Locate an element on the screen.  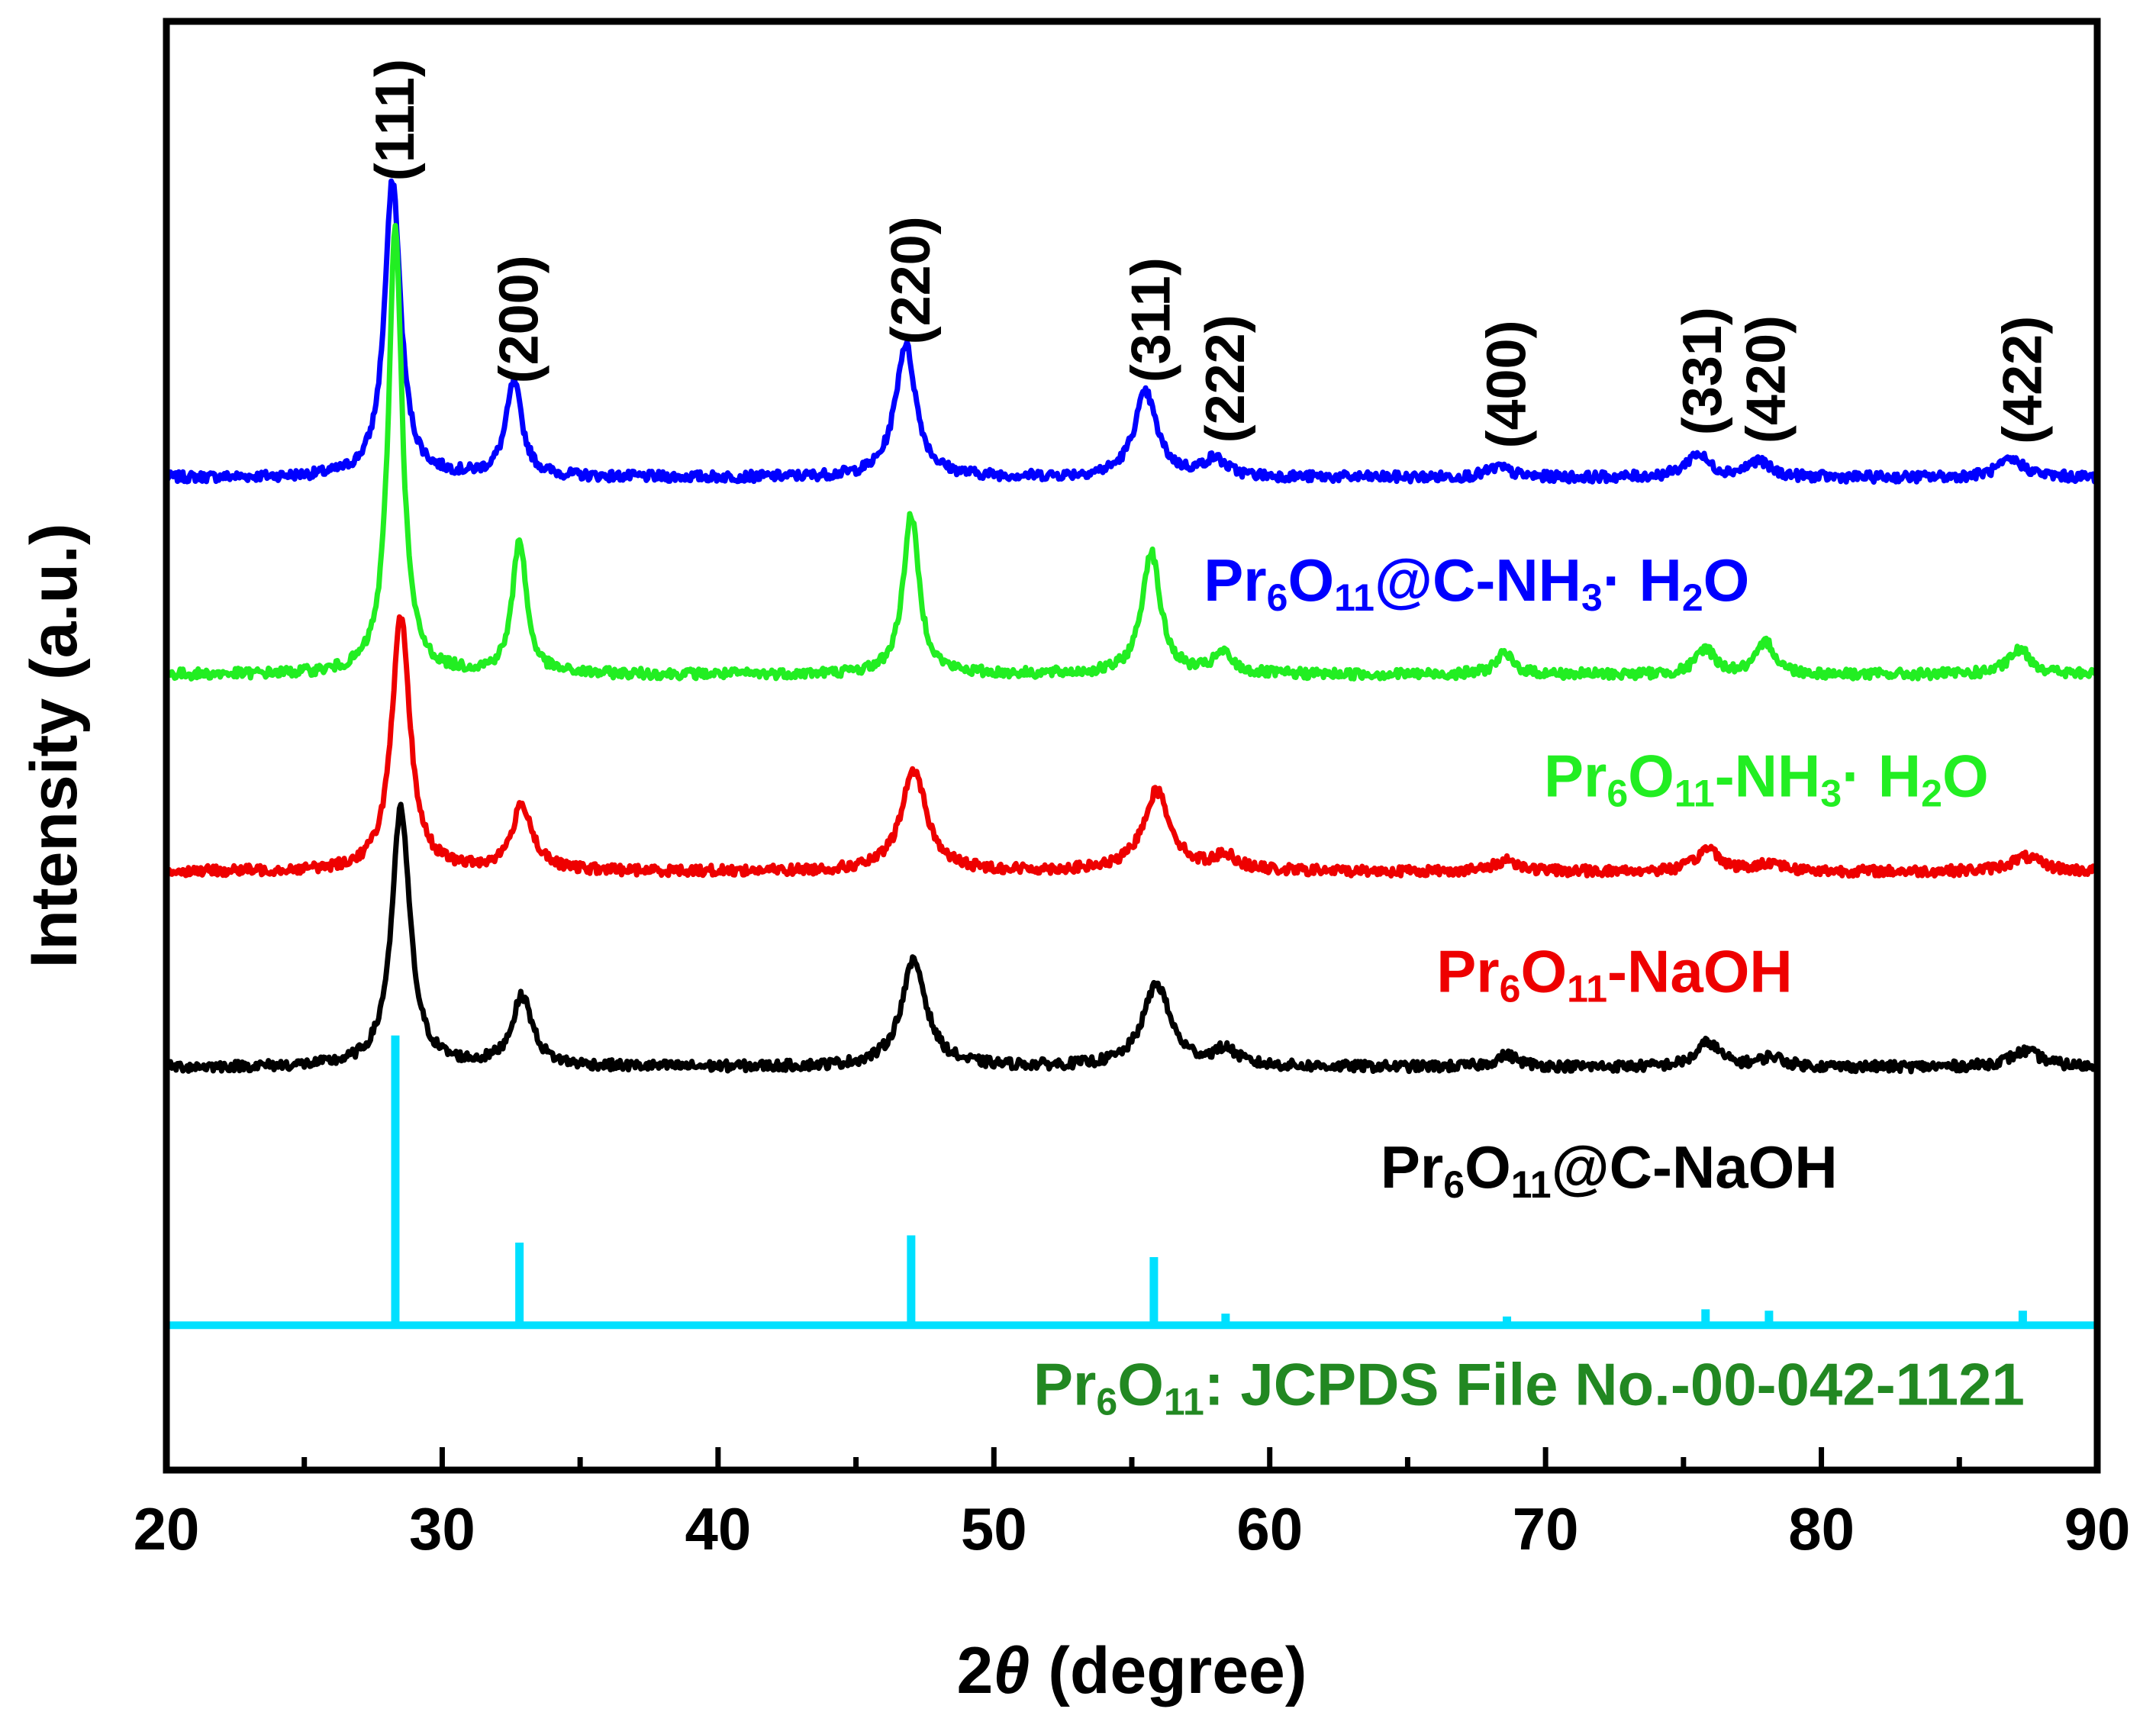
y-axis-title: Intensity (a.u.) is located at coordinates (54, 746).